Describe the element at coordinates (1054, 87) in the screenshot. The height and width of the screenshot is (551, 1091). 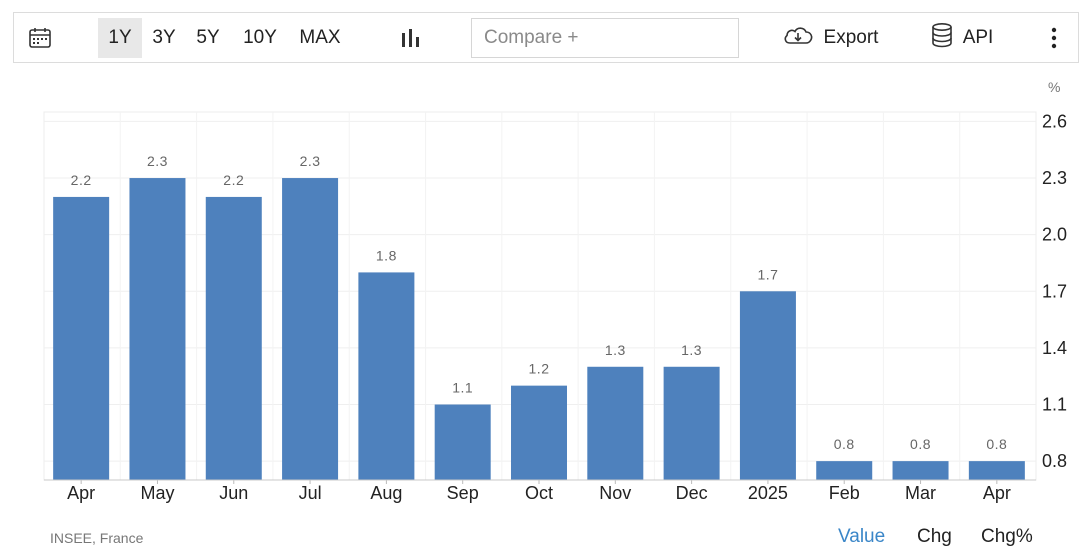
I see `unit-label: %` at that location.